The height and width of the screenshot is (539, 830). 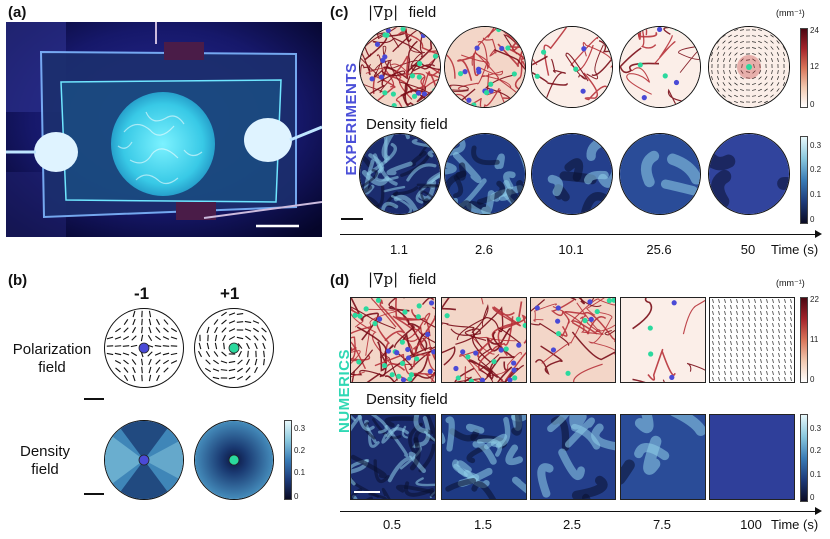 I want to click on cbar-b-tick-3: 0, so click(x=296, y=496).